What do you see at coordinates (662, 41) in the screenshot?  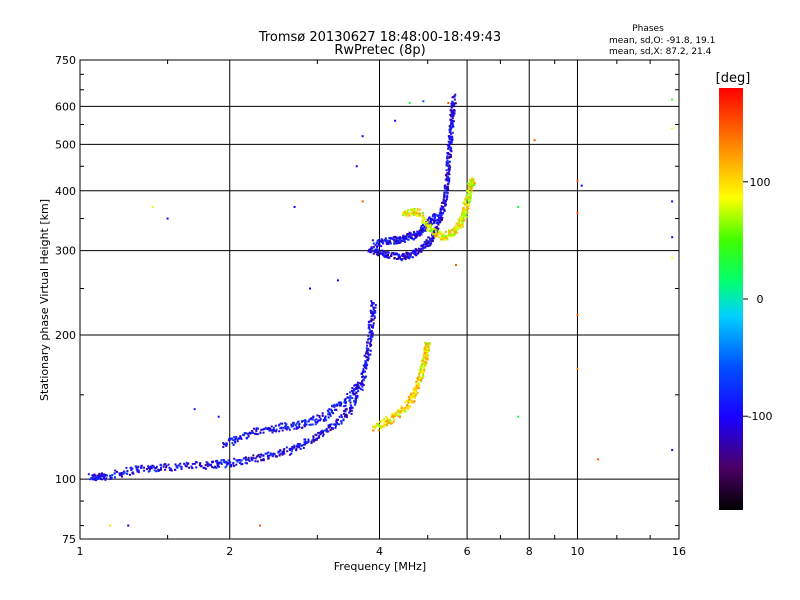 I see `stats-line-o: mean, sd,O: -91.8, 19.1` at bounding box center [662, 41].